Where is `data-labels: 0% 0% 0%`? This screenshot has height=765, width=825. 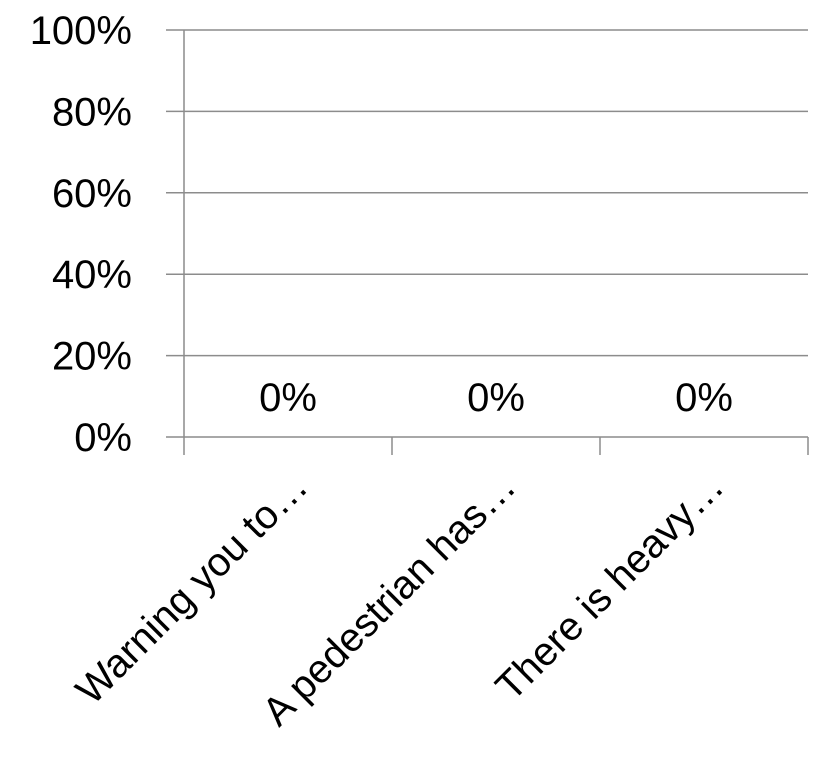 data-labels: 0% 0% 0% is located at coordinates (496, 398).